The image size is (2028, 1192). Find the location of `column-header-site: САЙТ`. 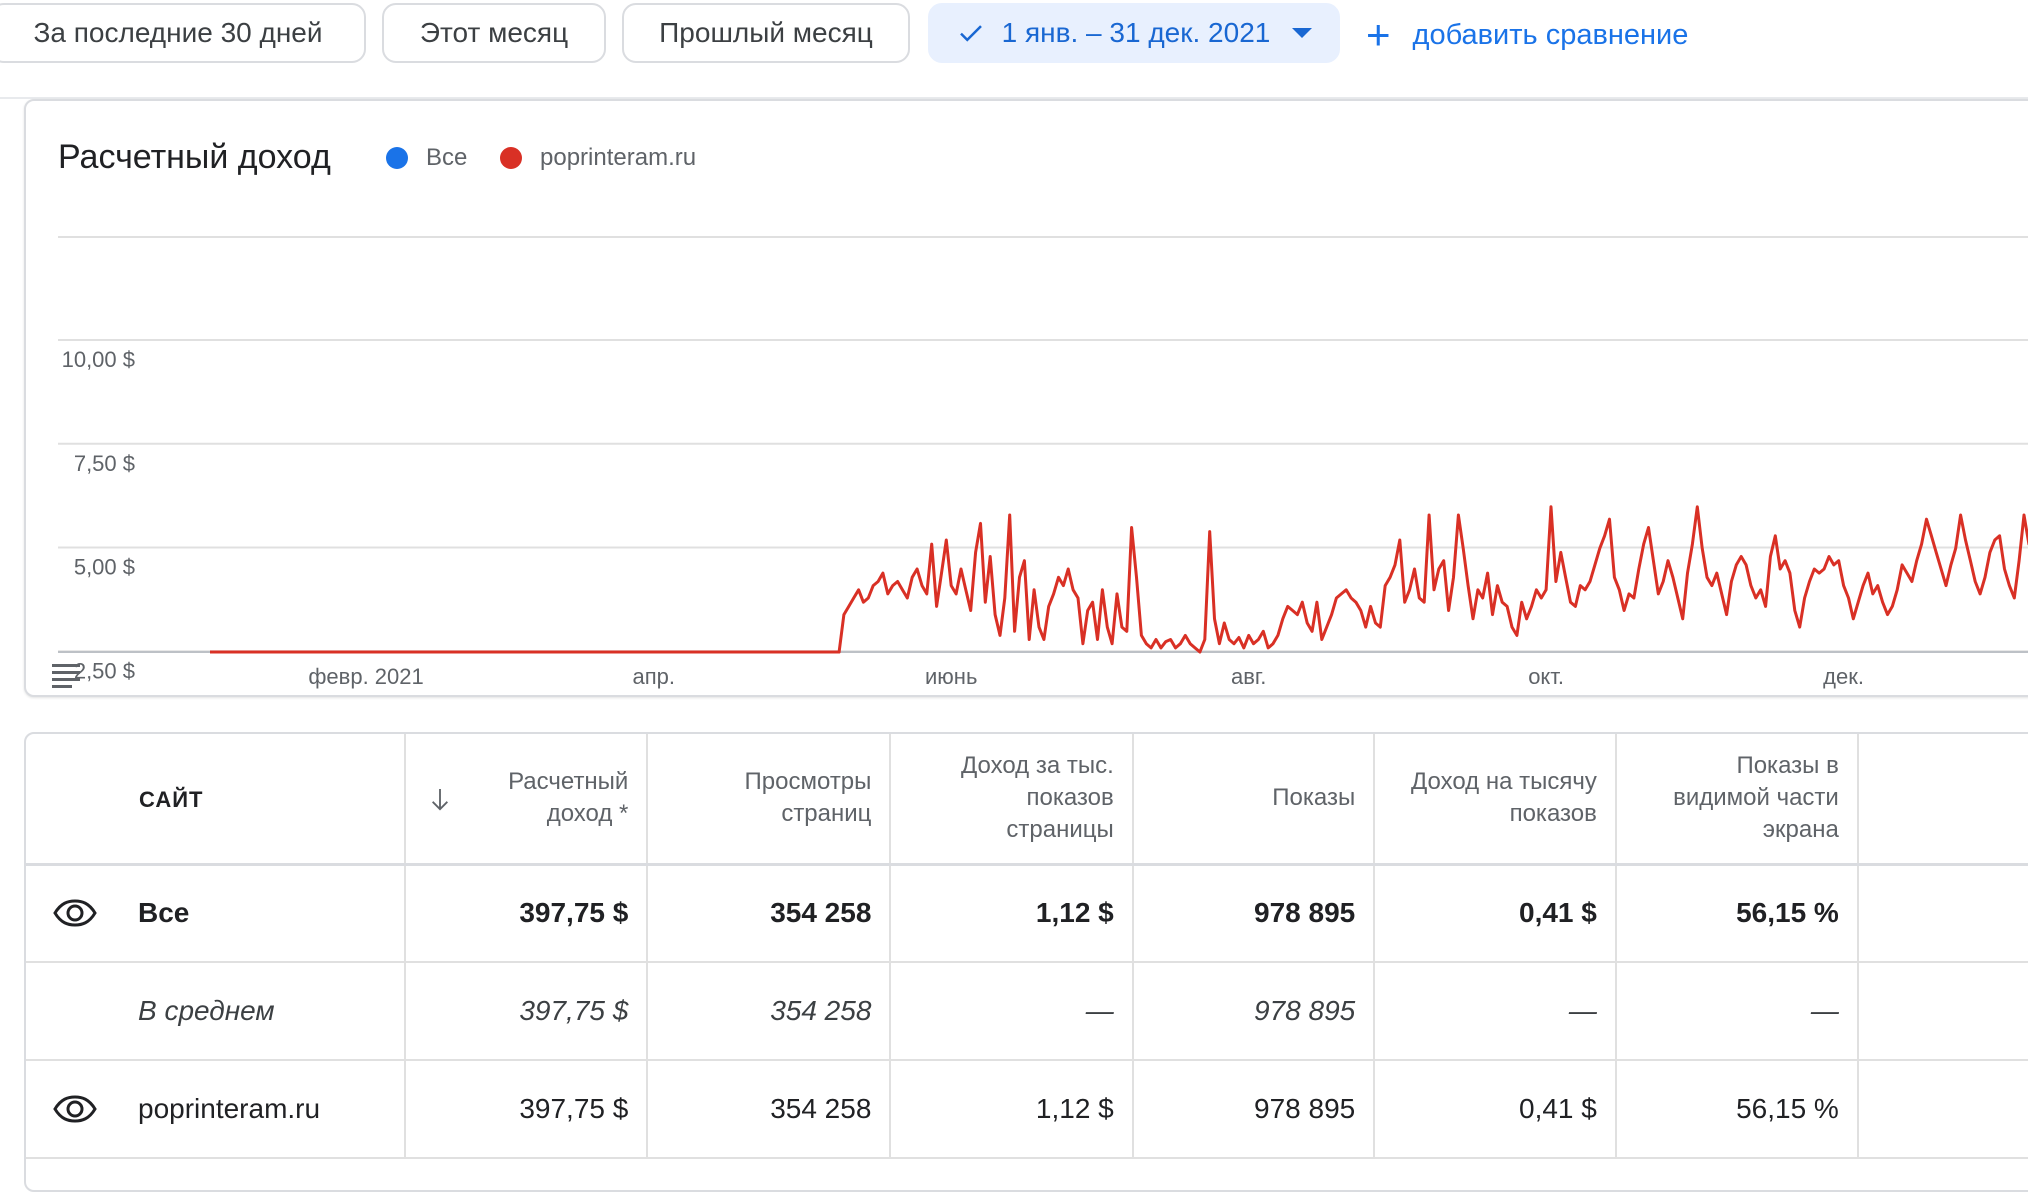

column-header-site: САЙТ is located at coordinates (237, 800).